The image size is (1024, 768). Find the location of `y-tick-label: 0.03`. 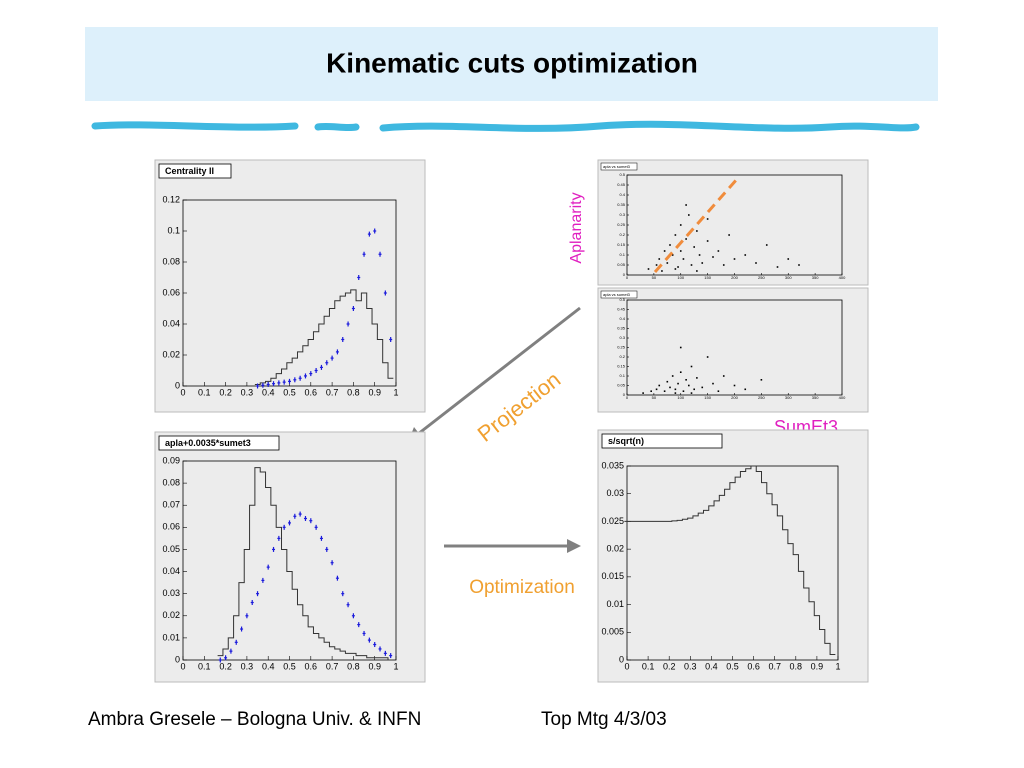

y-tick-label: 0.03 is located at coordinates (615, 493).